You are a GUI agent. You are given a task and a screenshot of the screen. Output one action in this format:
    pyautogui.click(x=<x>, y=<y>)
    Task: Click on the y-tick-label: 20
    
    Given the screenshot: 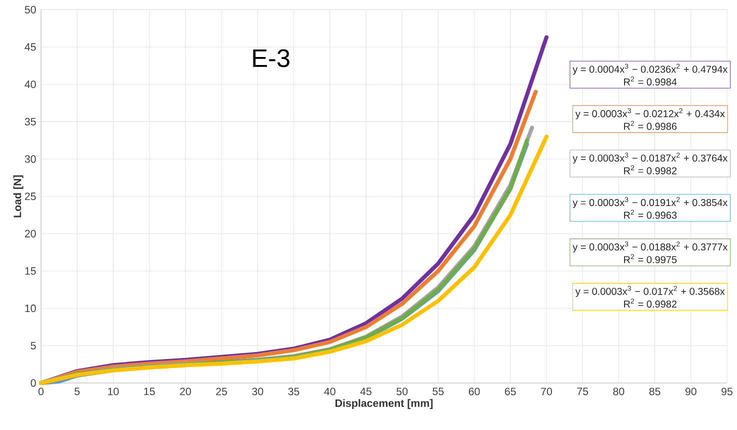 What is the action you would take?
    pyautogui.click(x=30, y=234)
    